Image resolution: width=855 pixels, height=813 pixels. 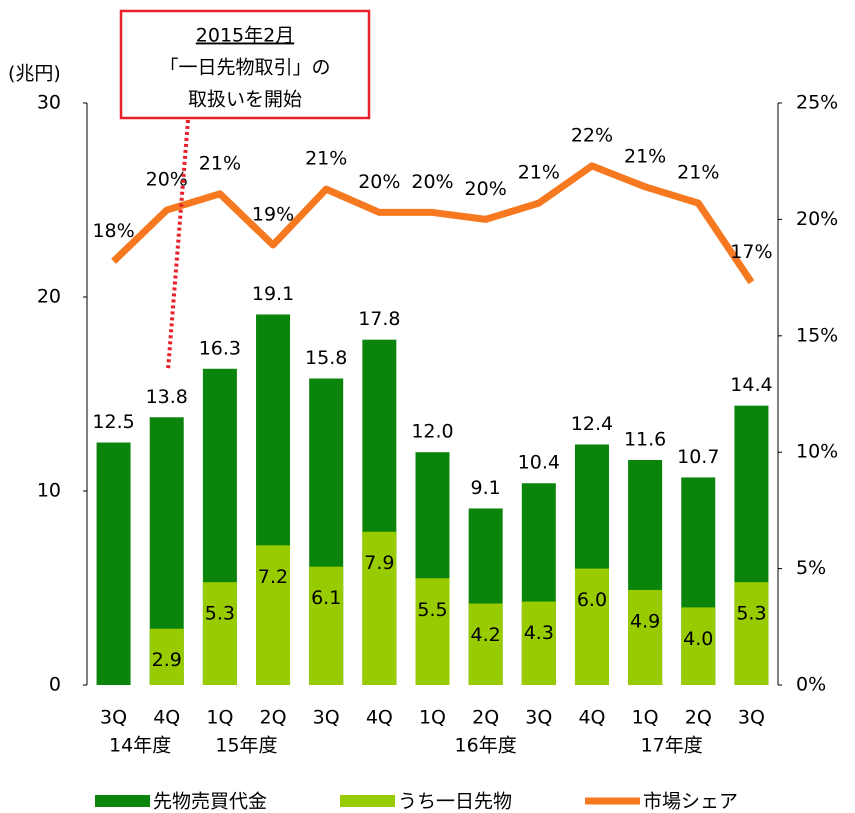 What do you see at coordinates (220, 348) in the screenshot?
I see `data-label: 16.3` at bounding box center [220, 348].